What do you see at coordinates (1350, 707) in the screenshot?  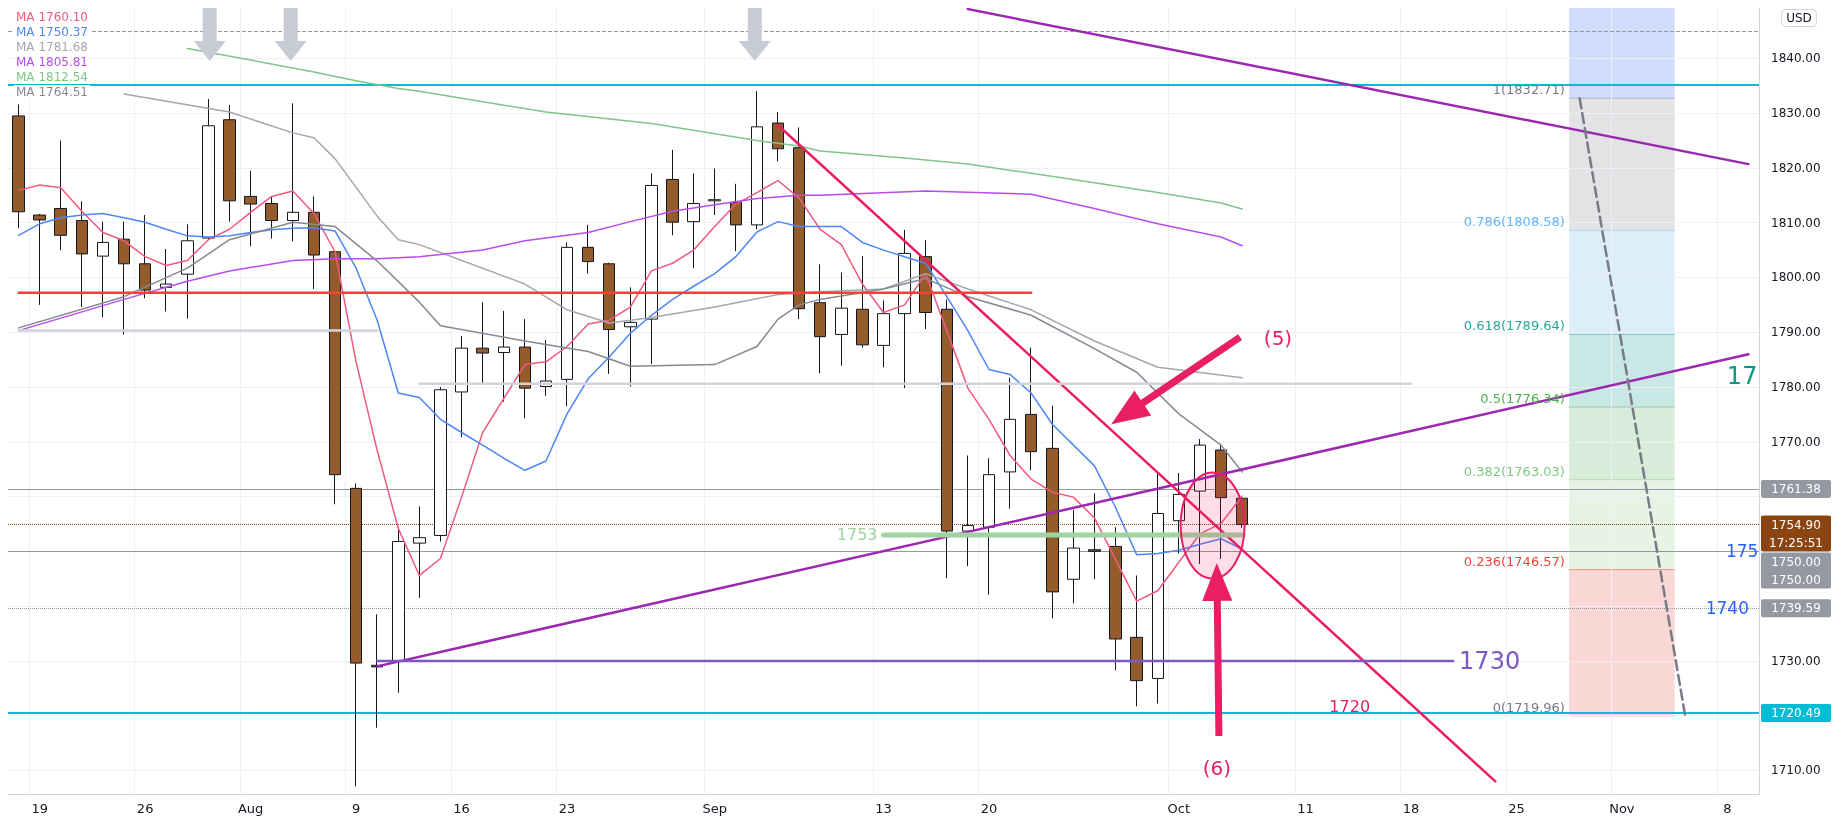 I see `annotation: 1720` at bounding box center [1350, 707].